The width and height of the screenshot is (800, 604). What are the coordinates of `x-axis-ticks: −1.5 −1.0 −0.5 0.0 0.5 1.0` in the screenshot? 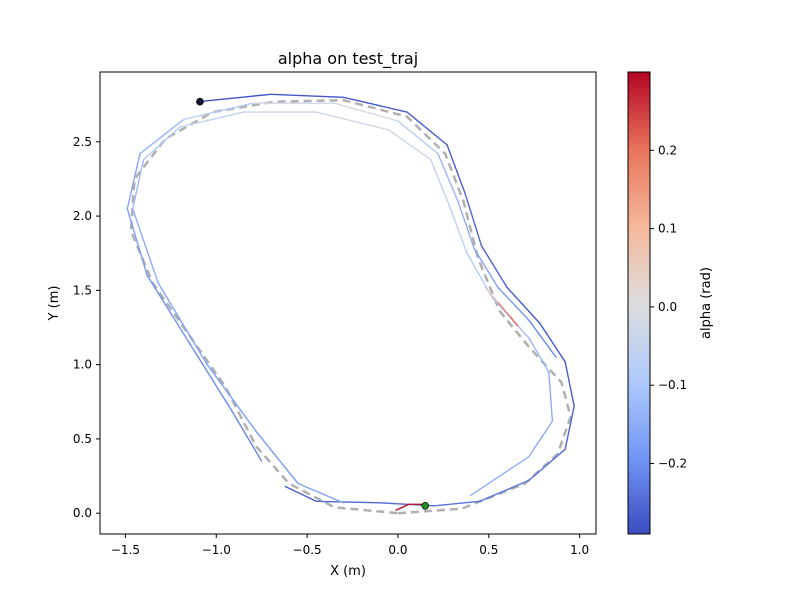 It's located at (350, 545).